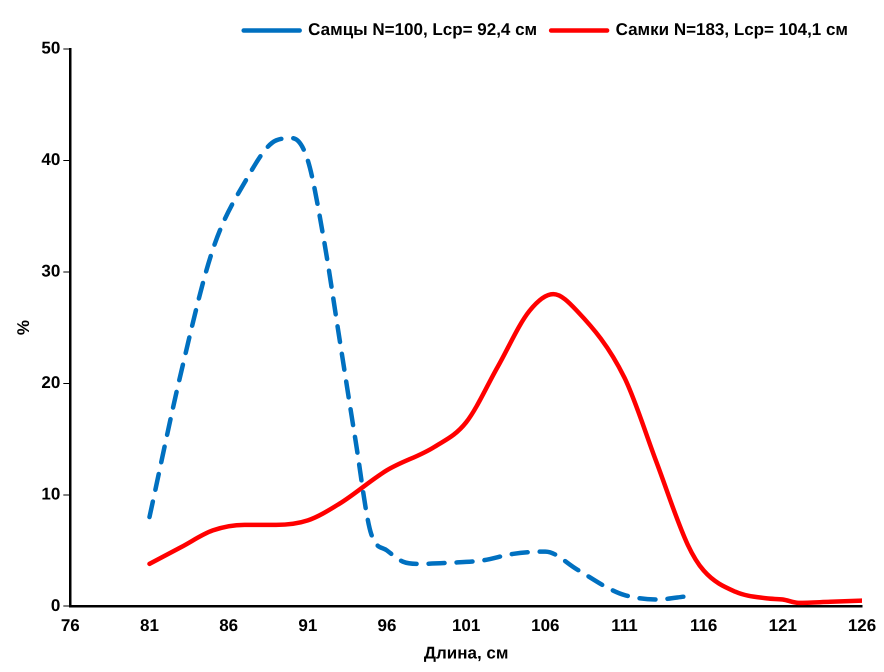 The image size is (884, 672). What do you see at coordinates (228, 626) in the screenshot?
I see `x-tick-label: 86` at bounding box center [228, 626].